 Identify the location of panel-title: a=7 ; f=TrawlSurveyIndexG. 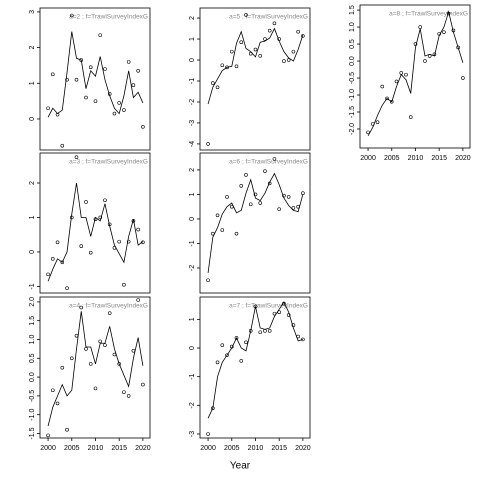
(268, 306).